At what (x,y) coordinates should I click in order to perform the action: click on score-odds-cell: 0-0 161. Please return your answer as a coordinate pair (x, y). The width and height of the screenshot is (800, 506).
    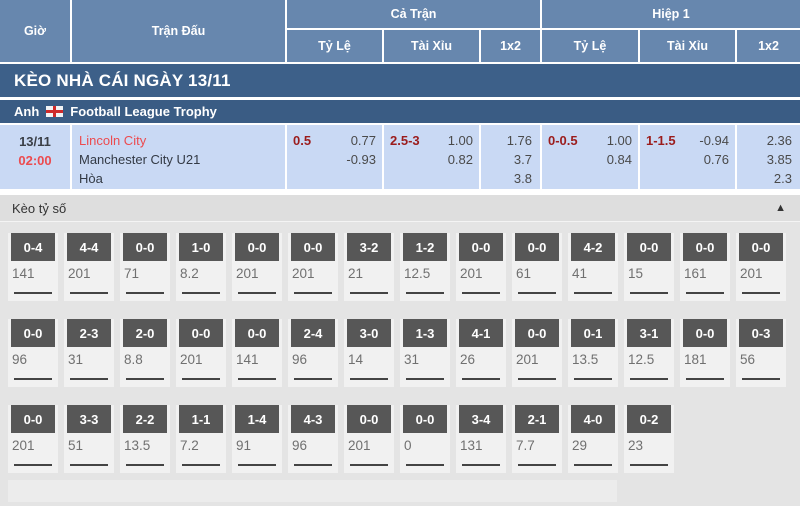
    Looking at the image, I should click on (705, 267).